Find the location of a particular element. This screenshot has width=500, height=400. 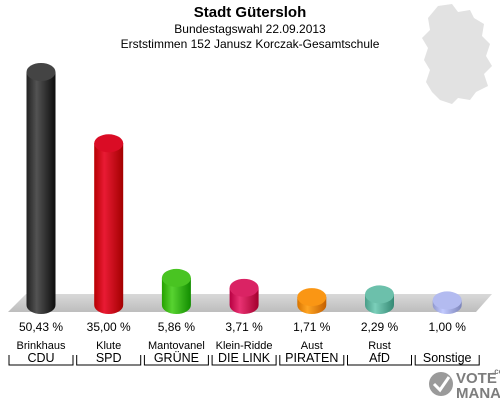

ballot-box-icon is located at coordinates (441, 384).